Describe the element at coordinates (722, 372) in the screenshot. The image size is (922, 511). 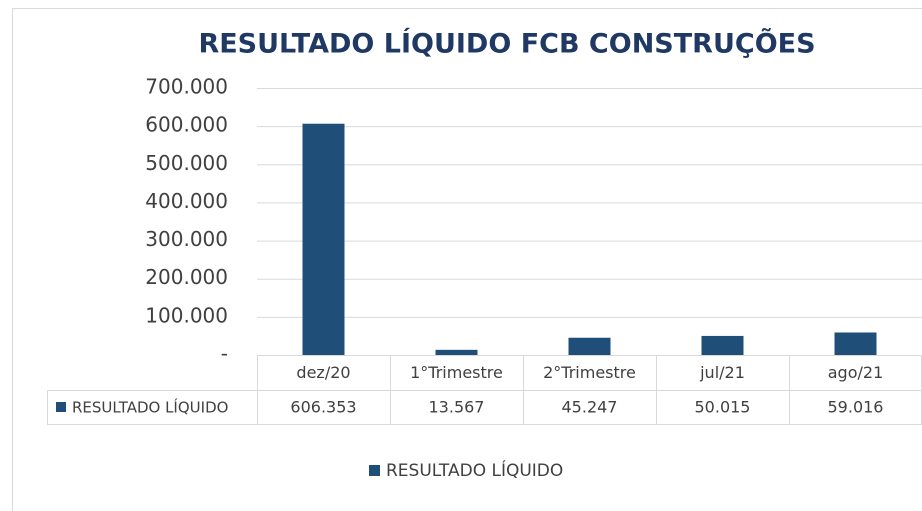
I see `x-tick-label: jul/21` at that location.